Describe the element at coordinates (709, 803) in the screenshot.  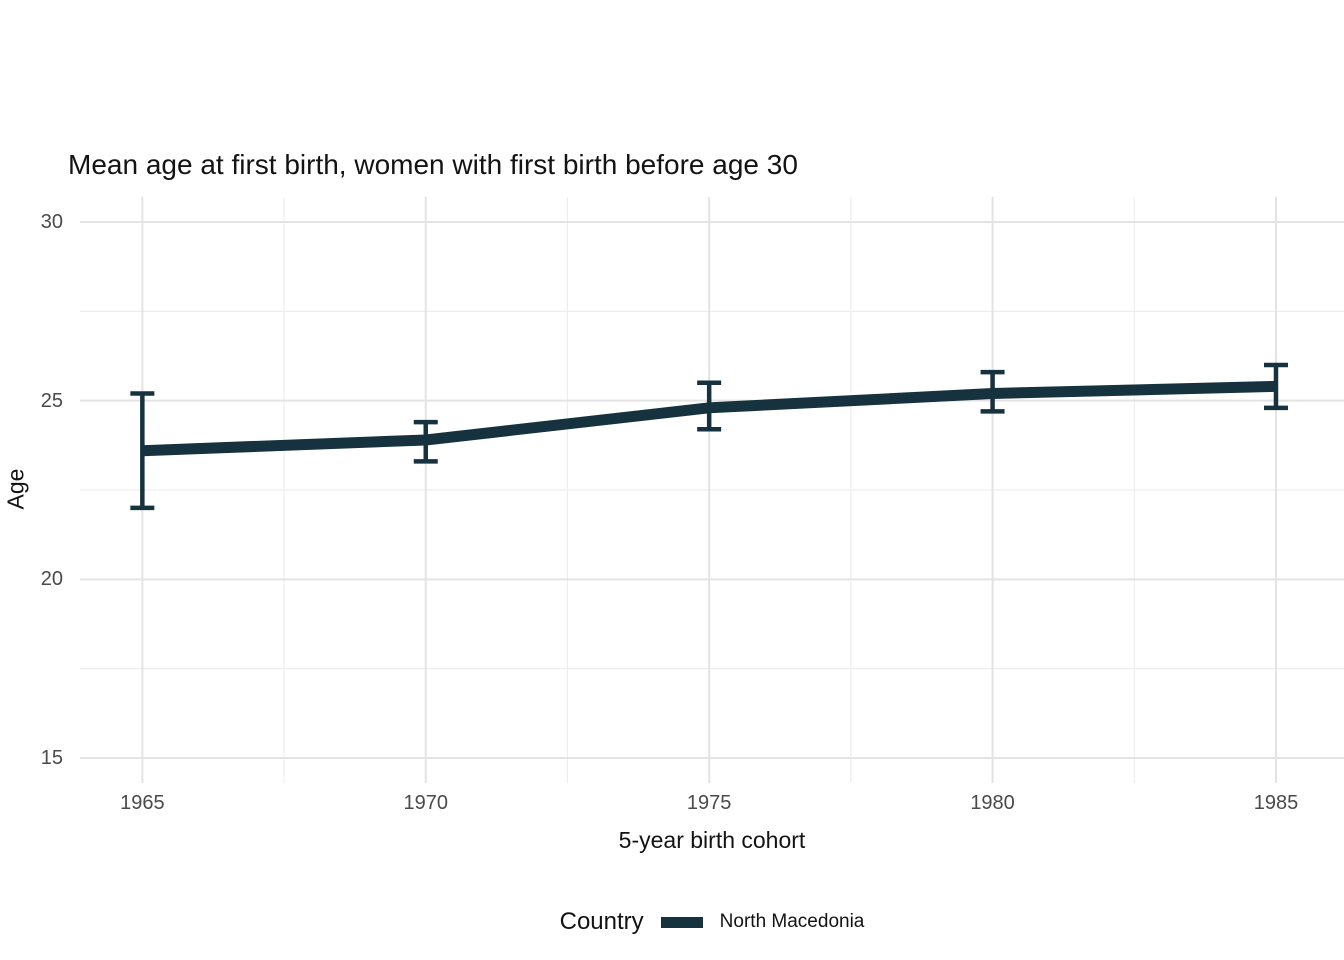
I see `x-tick-label: 1975` at that location.